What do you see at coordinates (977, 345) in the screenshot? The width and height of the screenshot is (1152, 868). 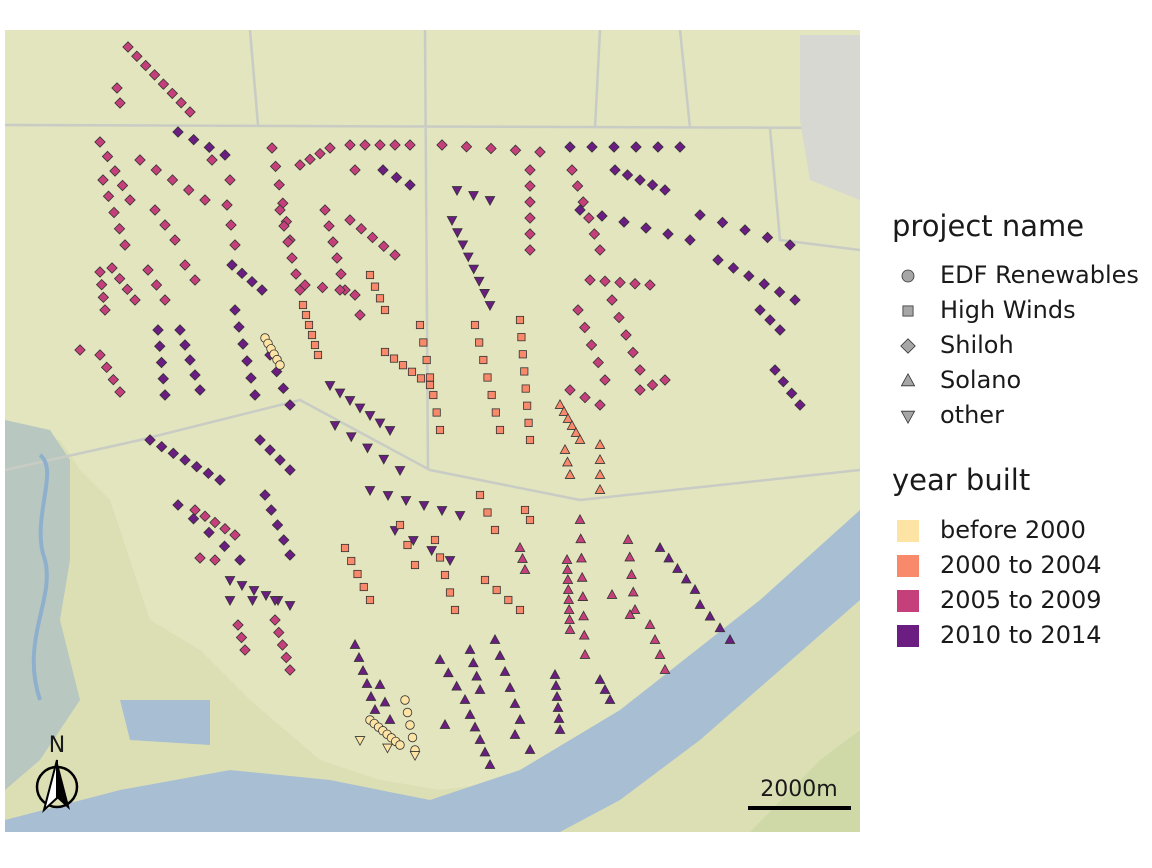 I see `legend-label: Shiloh` at bounding box center [977, 345].